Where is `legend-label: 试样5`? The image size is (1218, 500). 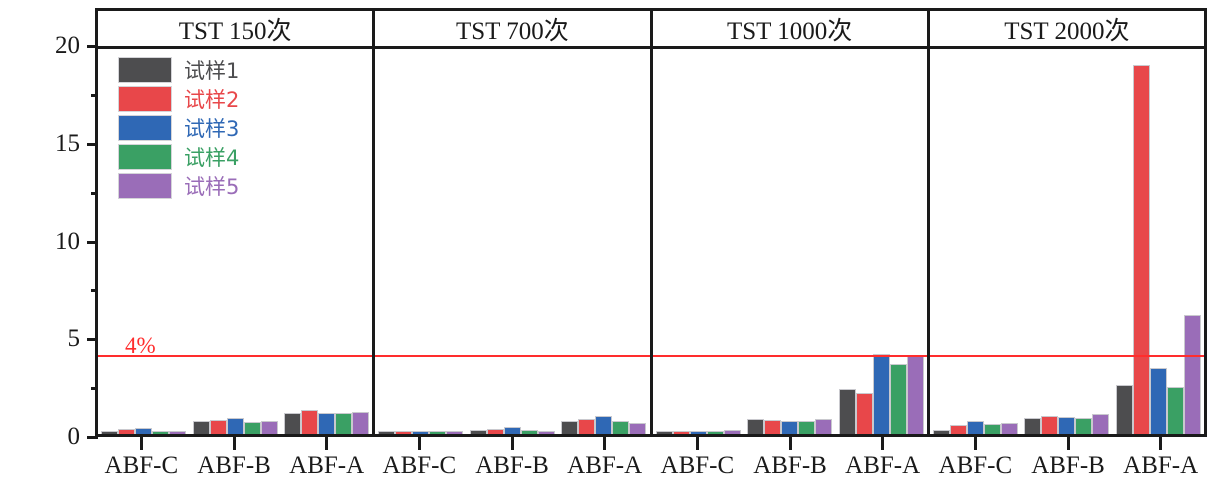 legend-label: 试样5 is located at coordinates (212, 186).